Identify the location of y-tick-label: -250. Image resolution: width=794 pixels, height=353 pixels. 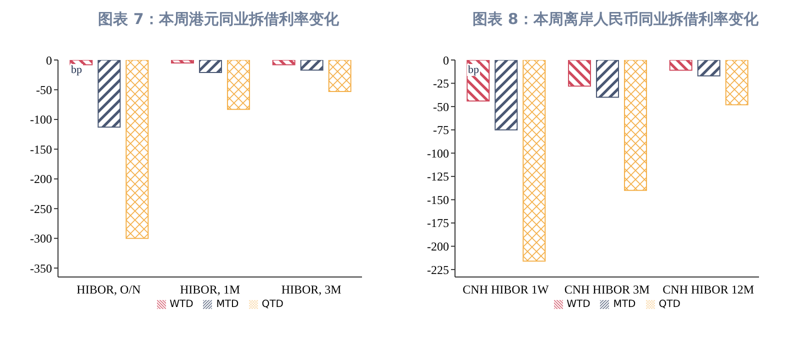
(41, 209).